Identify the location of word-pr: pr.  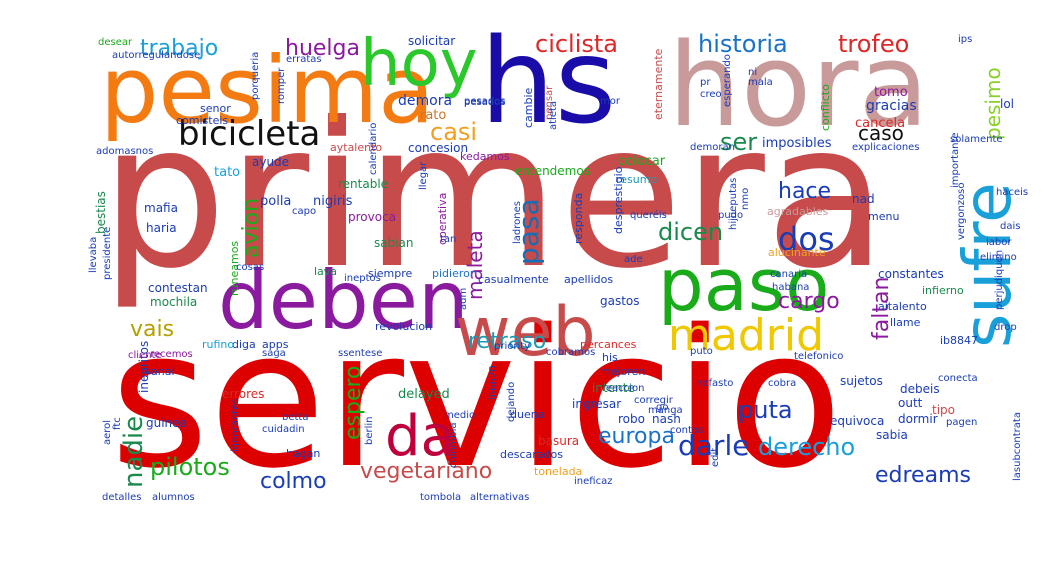
(705, 82).